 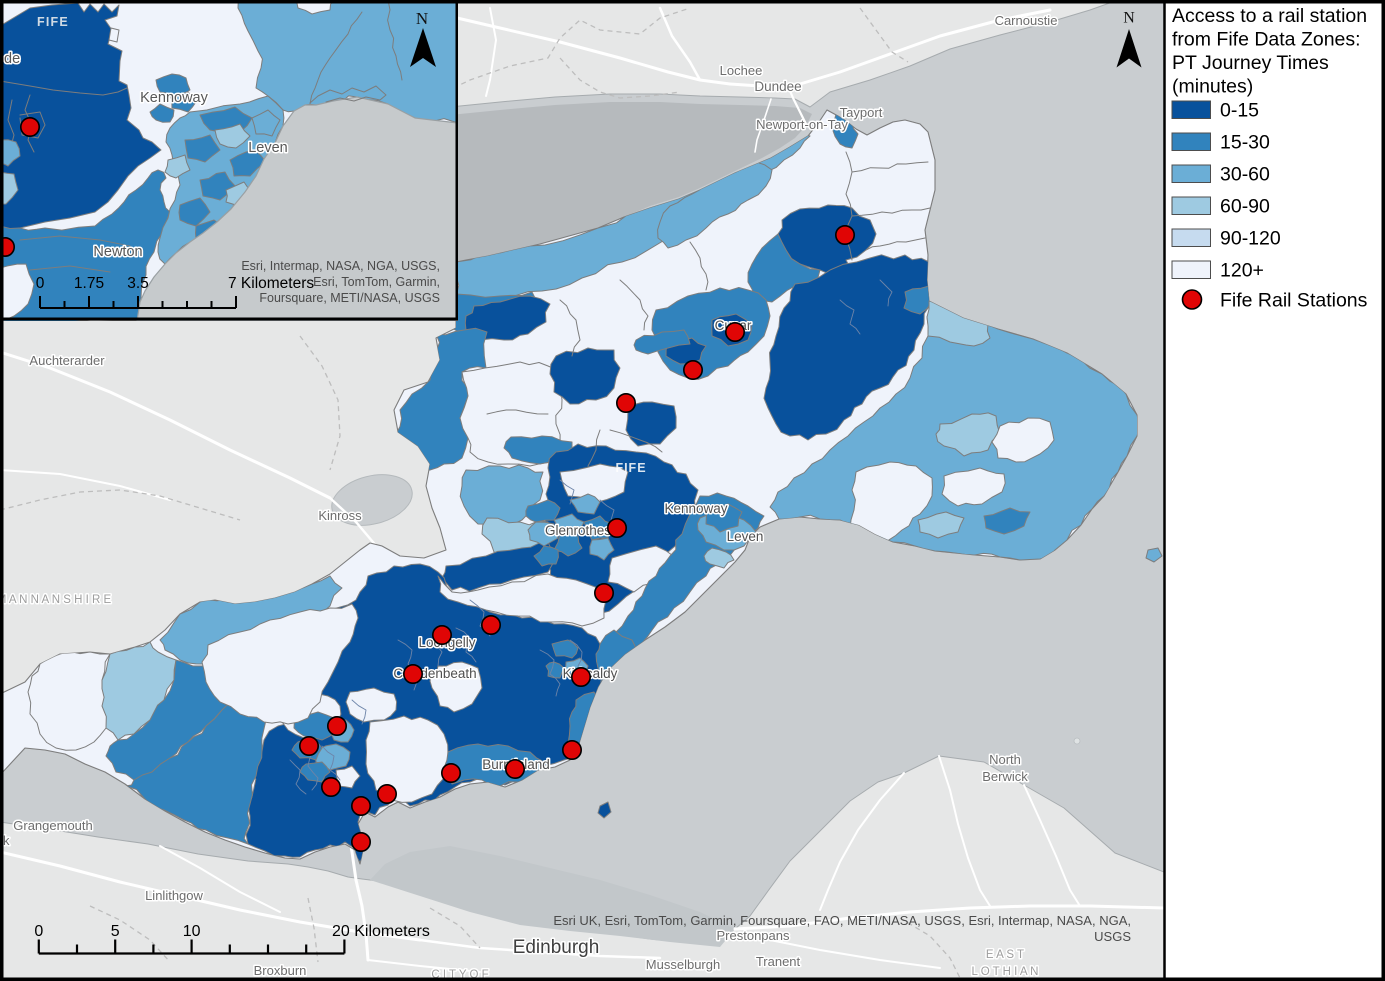 I want to click on svg-text: Esri, TomTom, Garmin,, so click(x=376, y=282).